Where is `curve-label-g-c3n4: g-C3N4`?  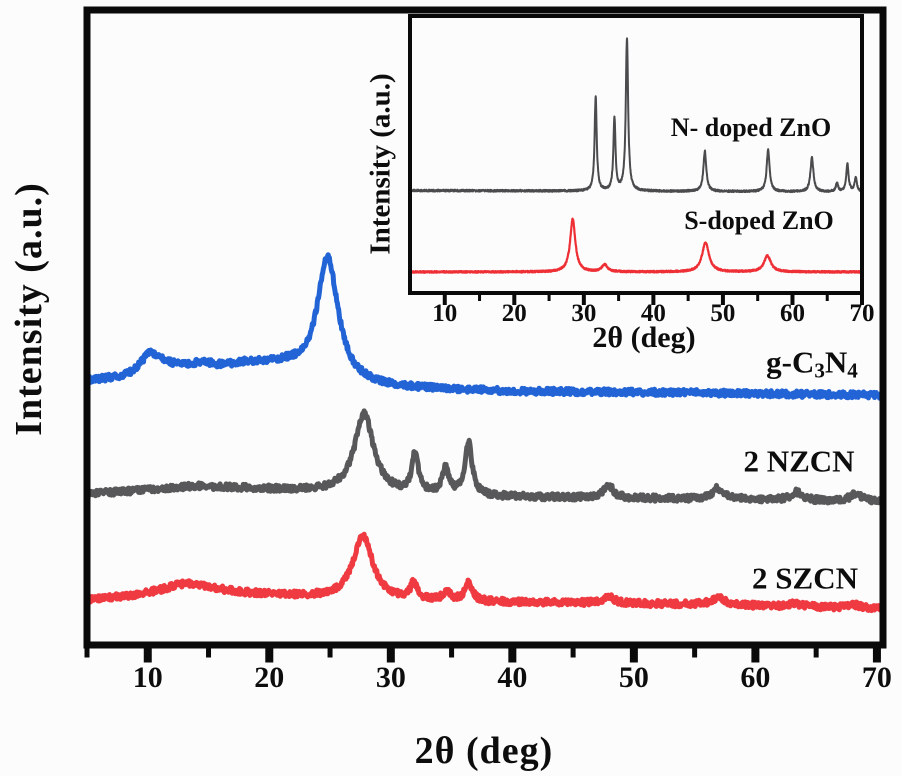
curve-label-g-c3n4: g-C3N4 is located at coordinates (812, 363).